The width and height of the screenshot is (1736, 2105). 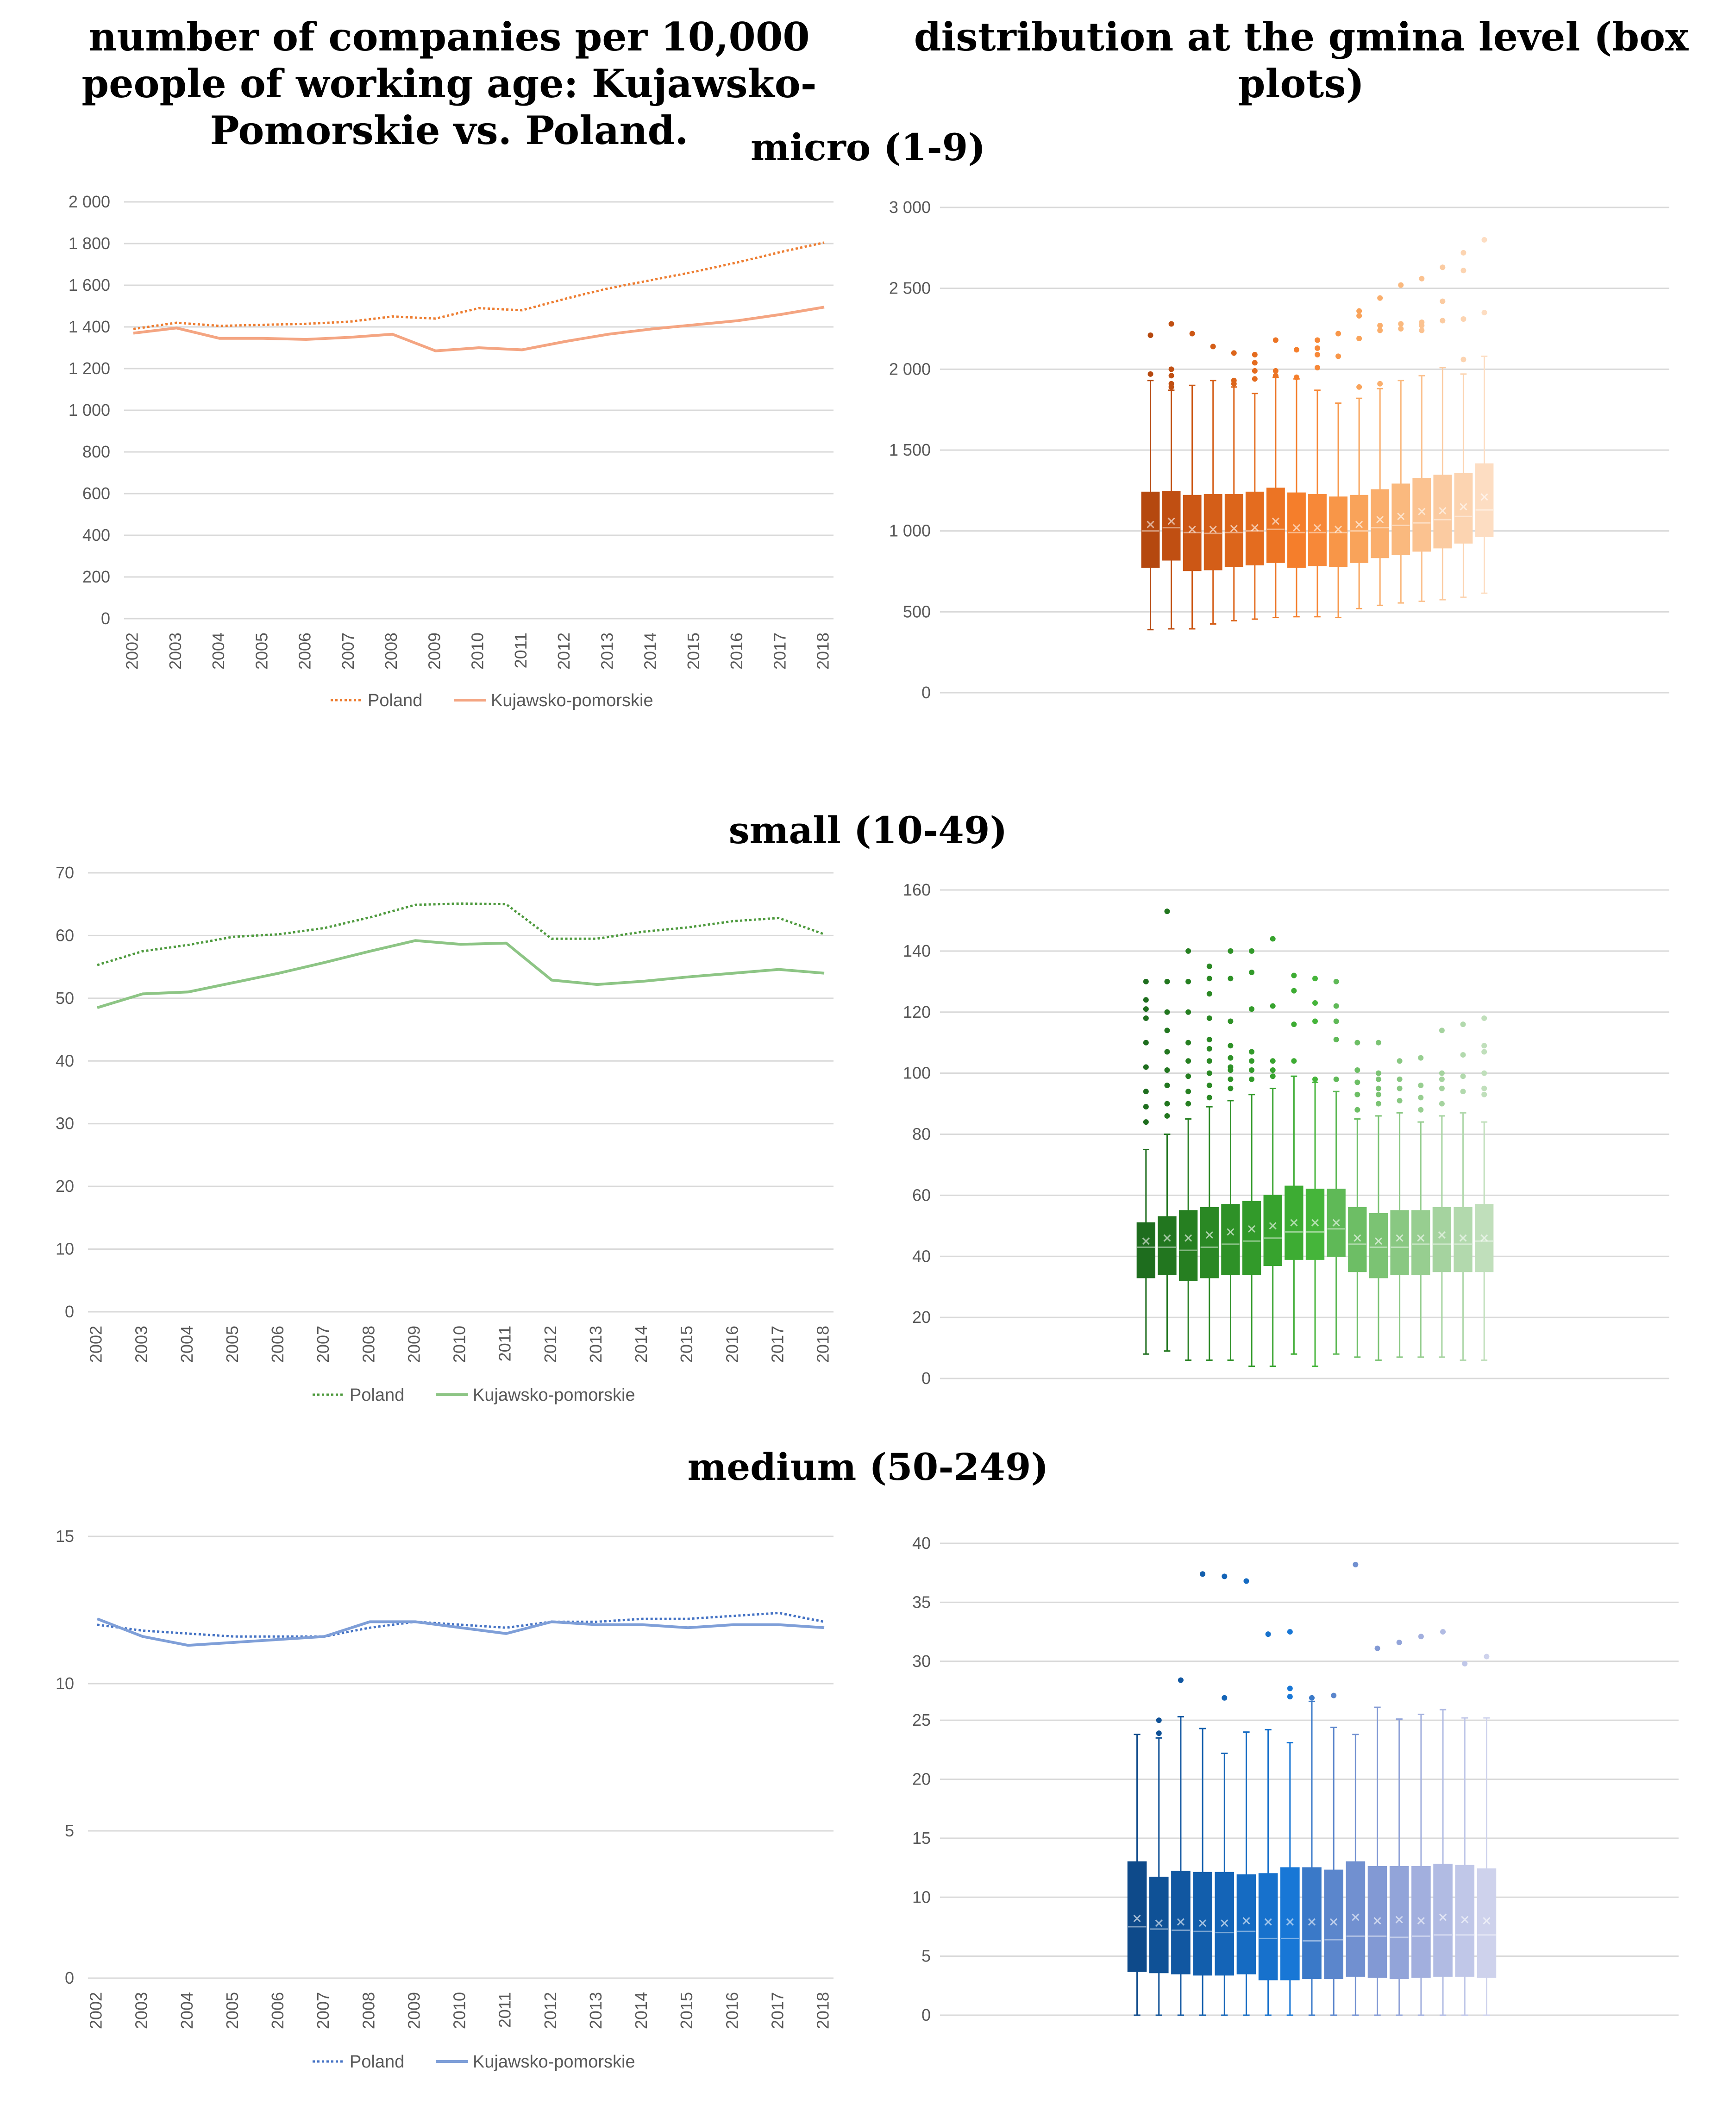 What do you see at coordinates (65, 998) in the screenshot?
I see `y-tick-label: 50` at bounding box center [65, 998].